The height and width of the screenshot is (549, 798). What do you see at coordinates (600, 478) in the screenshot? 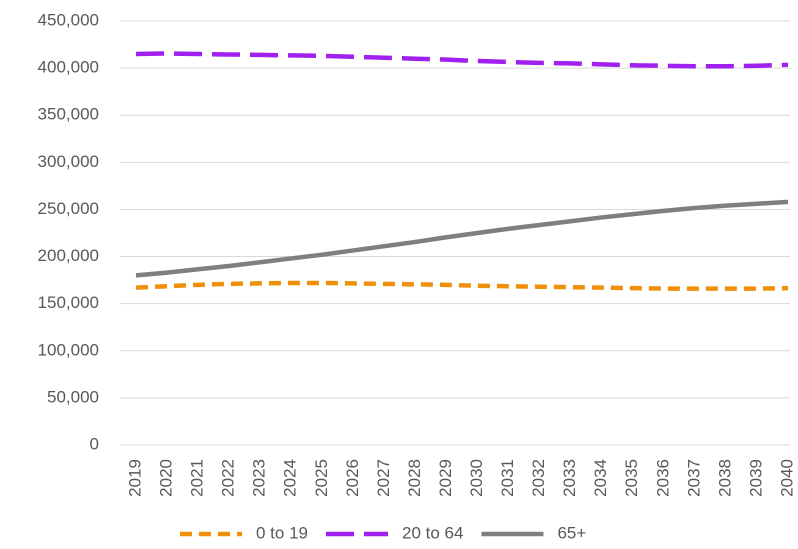
I see `x-tick-label: 2034` at bounding box center [600, 478].